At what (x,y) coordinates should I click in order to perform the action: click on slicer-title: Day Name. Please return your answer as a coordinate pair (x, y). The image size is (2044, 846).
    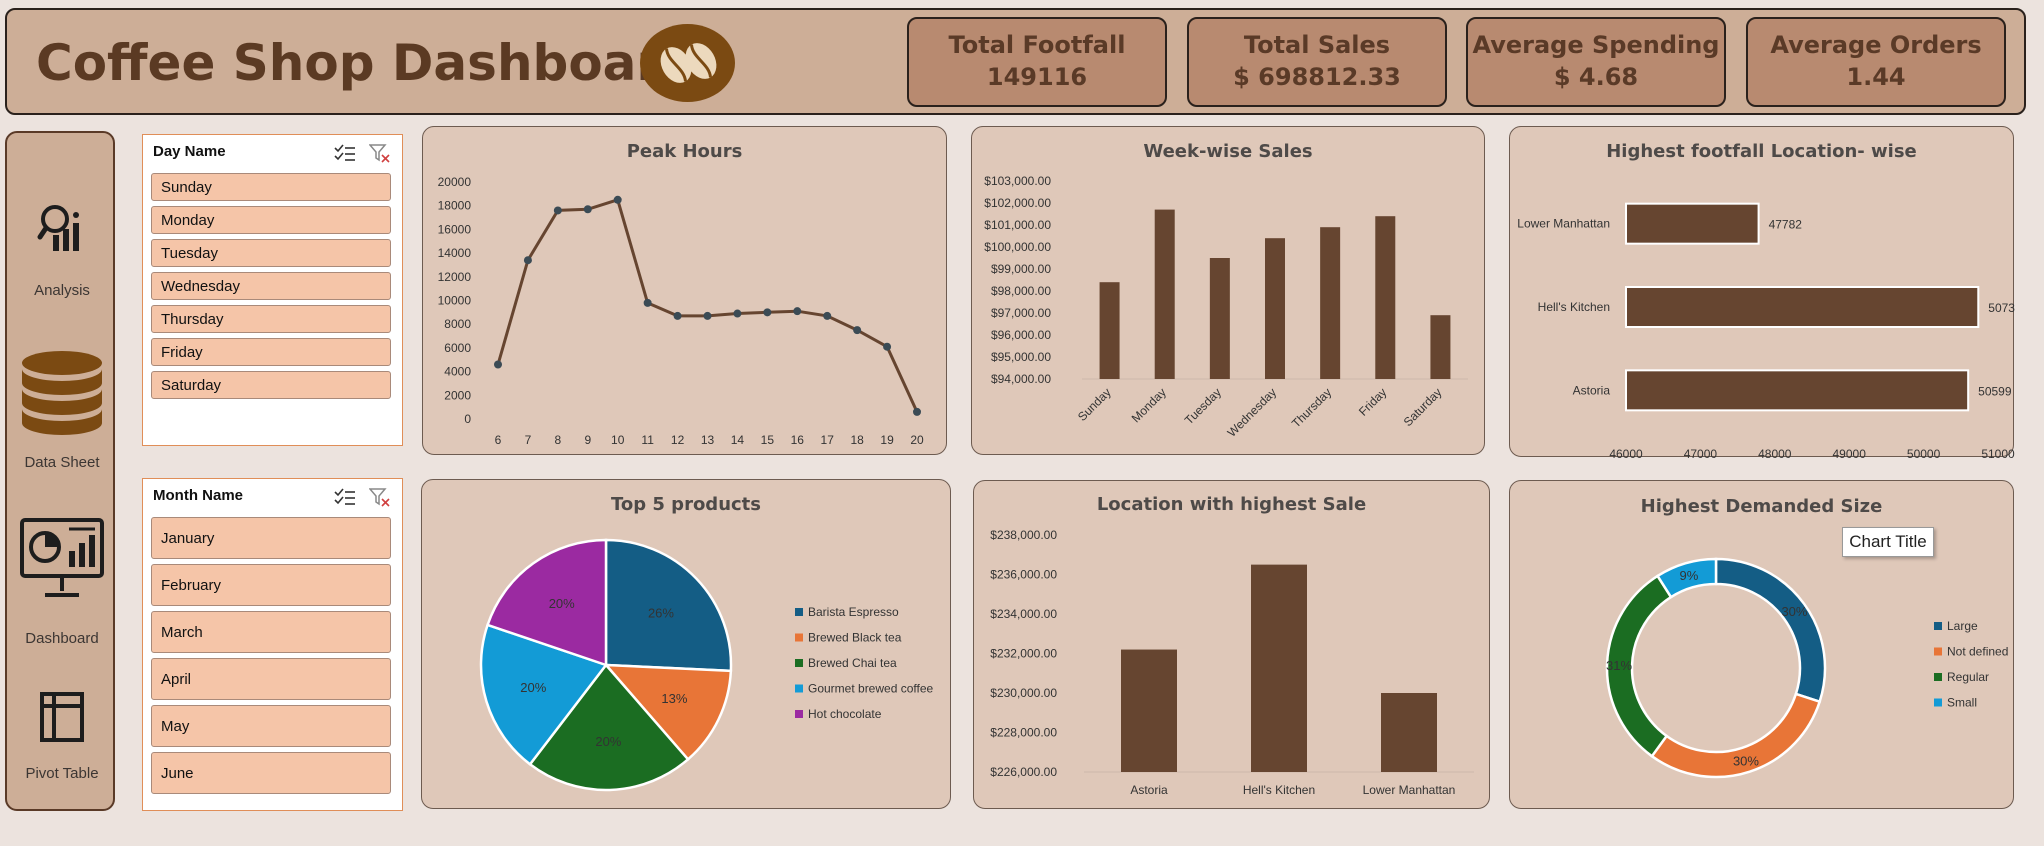
    Looking at the image, I should click on (189, 151).